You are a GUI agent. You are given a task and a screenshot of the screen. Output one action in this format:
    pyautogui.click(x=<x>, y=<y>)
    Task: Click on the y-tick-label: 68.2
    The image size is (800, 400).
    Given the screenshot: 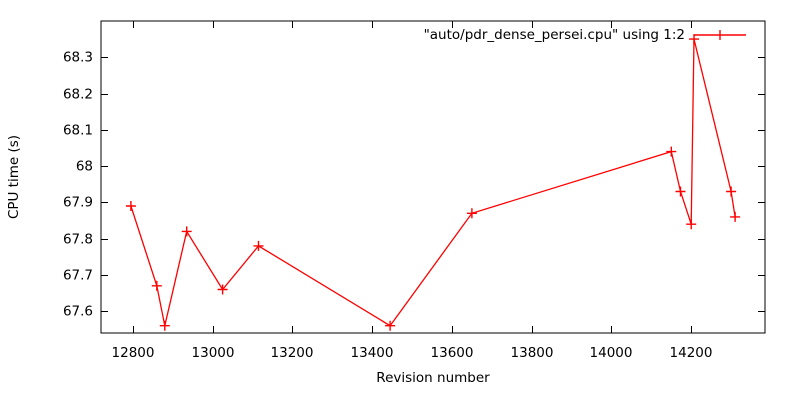 What is the action you would take?
    pyautogui.click(x=78, y=95)
    